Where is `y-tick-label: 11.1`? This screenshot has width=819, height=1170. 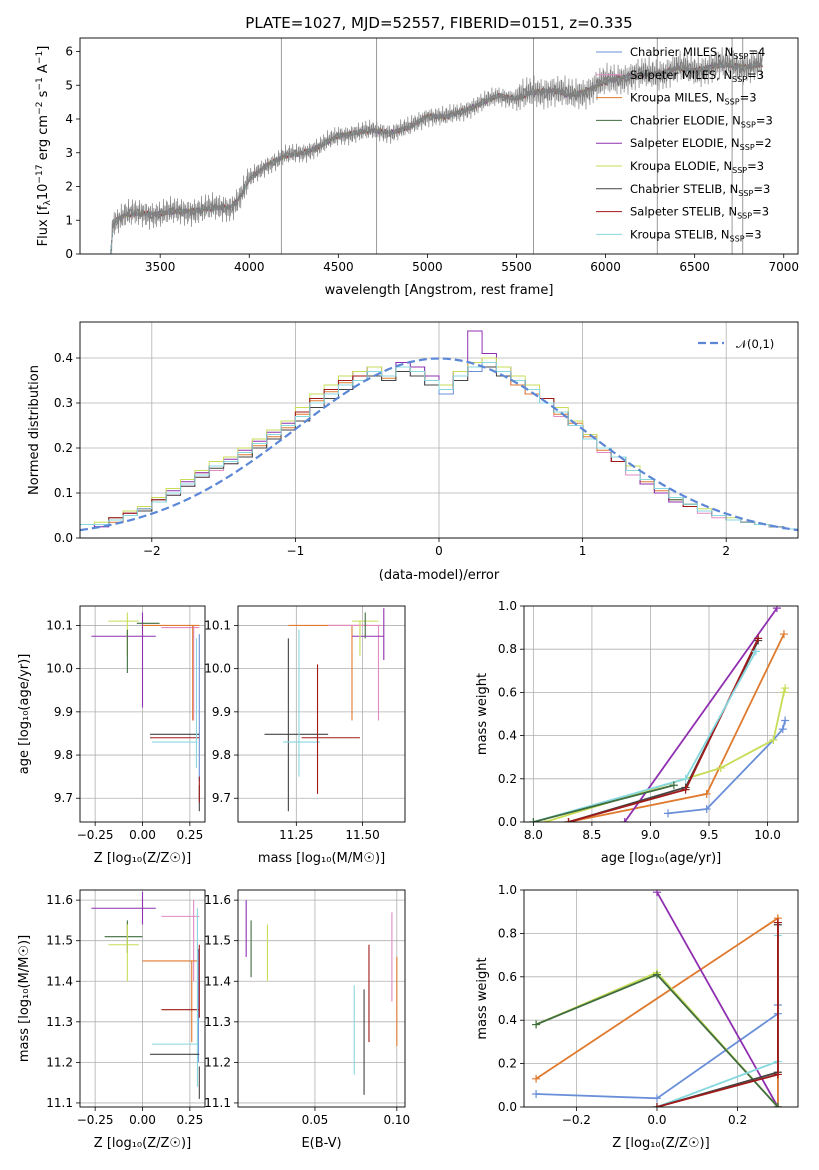 y-tick-label: 11.1 is located at coordinates (59, 1103).